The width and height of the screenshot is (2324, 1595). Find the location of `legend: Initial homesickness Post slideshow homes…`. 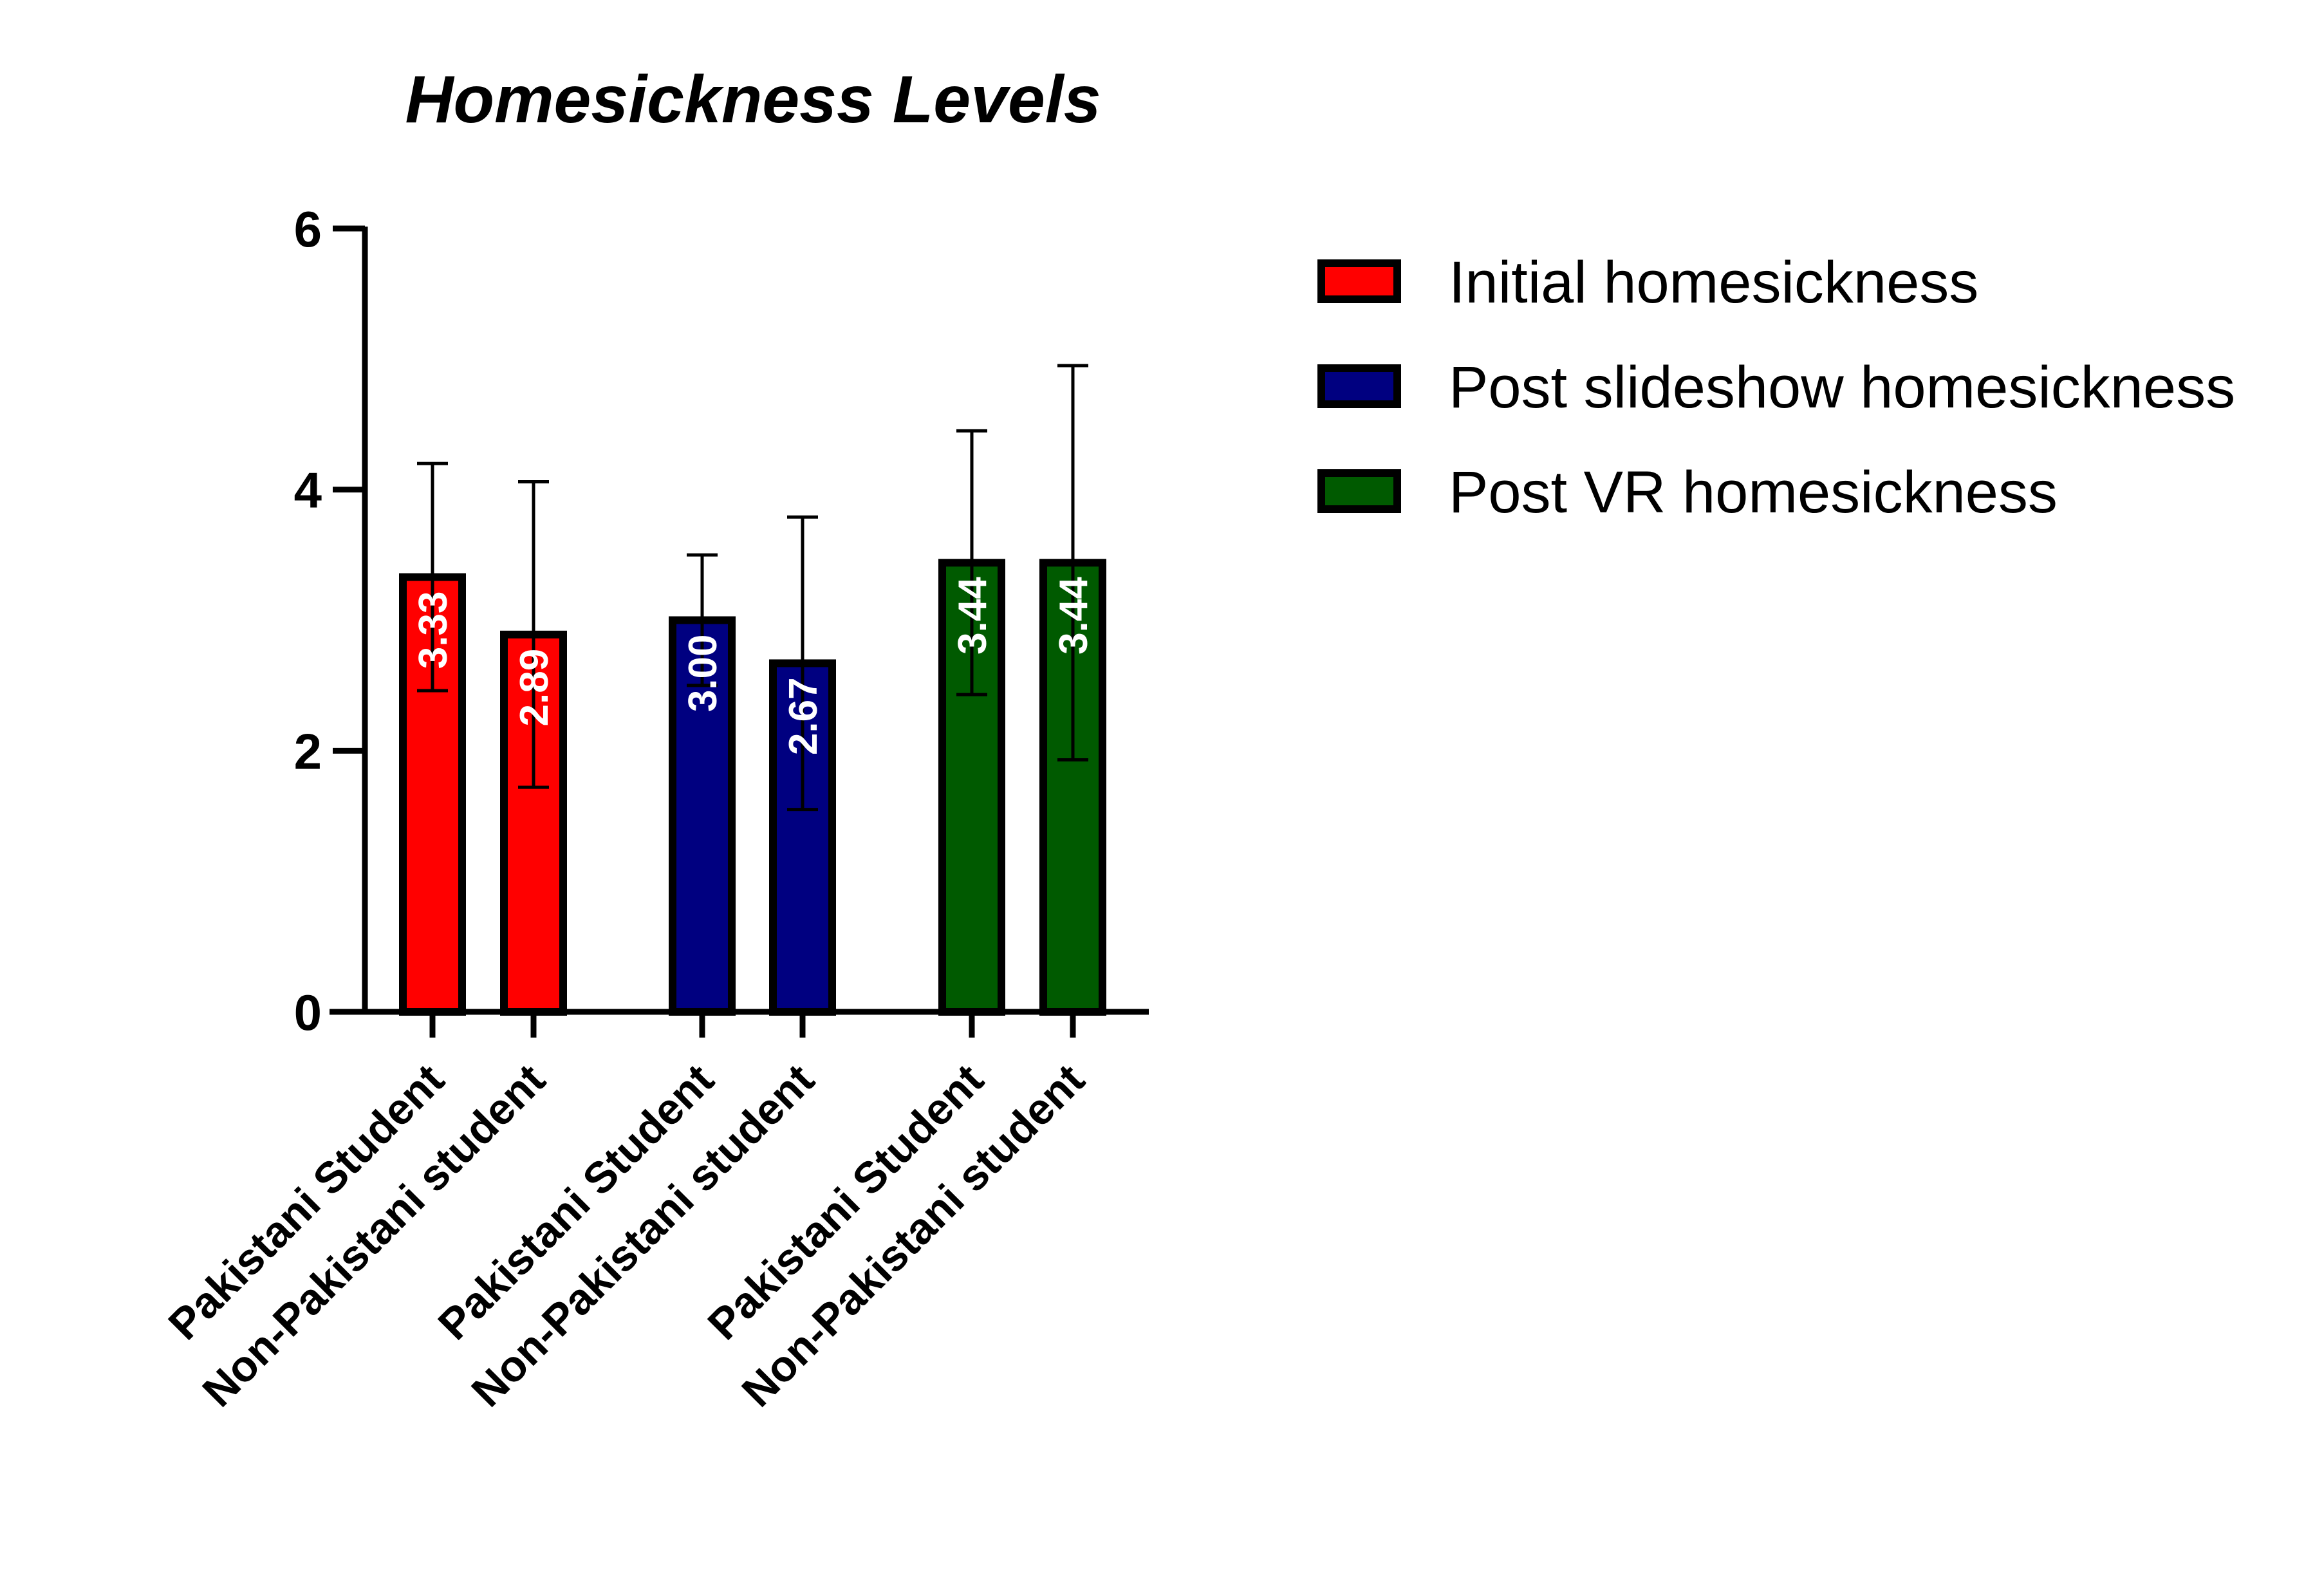

legend: Initial homesickness Post slideshow homes… is located at coordinates (1776, 387).